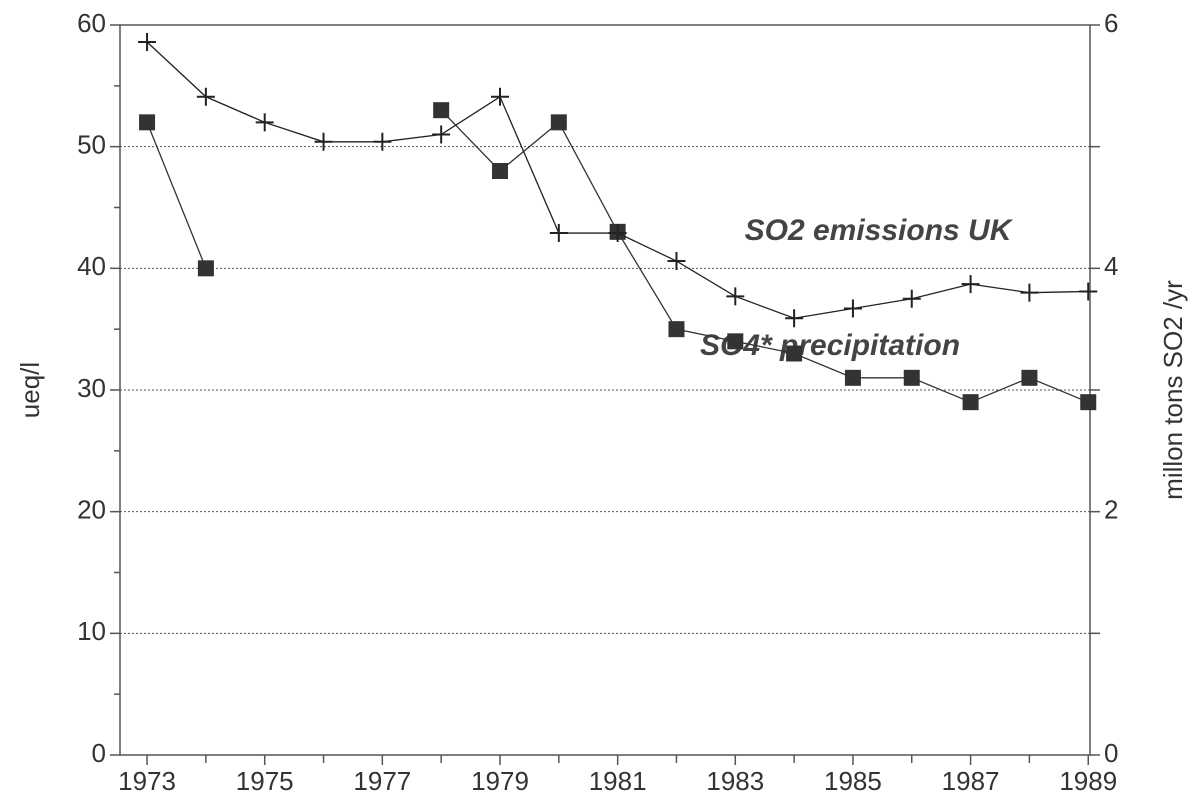 The image size is (1200, 801). What do you see at coordinates (91, 631) in the screenshot?
I see `y-tick-label: 10` at bounding box center [91, 631].